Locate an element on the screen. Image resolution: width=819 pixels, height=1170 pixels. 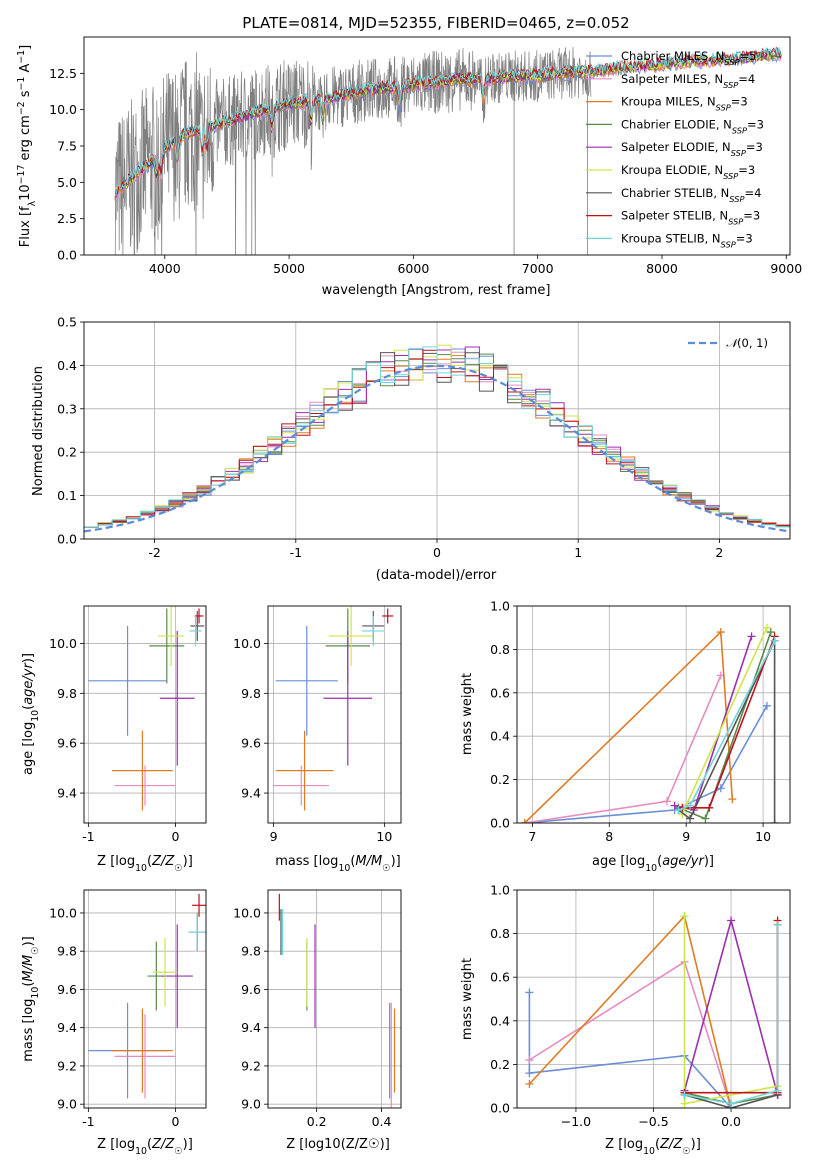
y-tick-label: 0.8 is located at coordinates (500, 649).